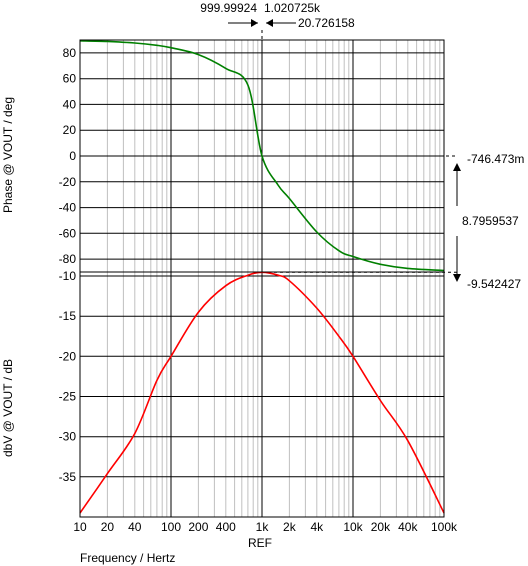 The image size is (528, 566). I want to click on x-axis-label: Frequency / Hertz, so click(127, 558).